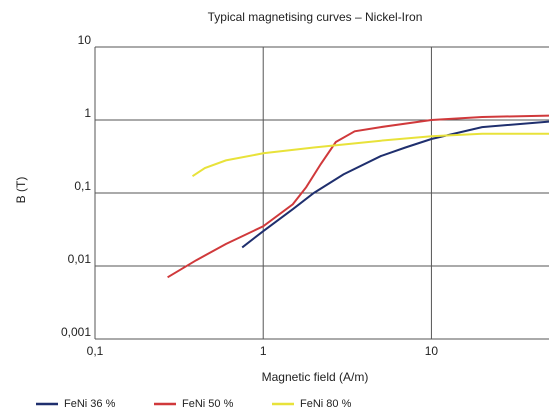  I want to click on x-tick-label: 10, so click(432, 351).